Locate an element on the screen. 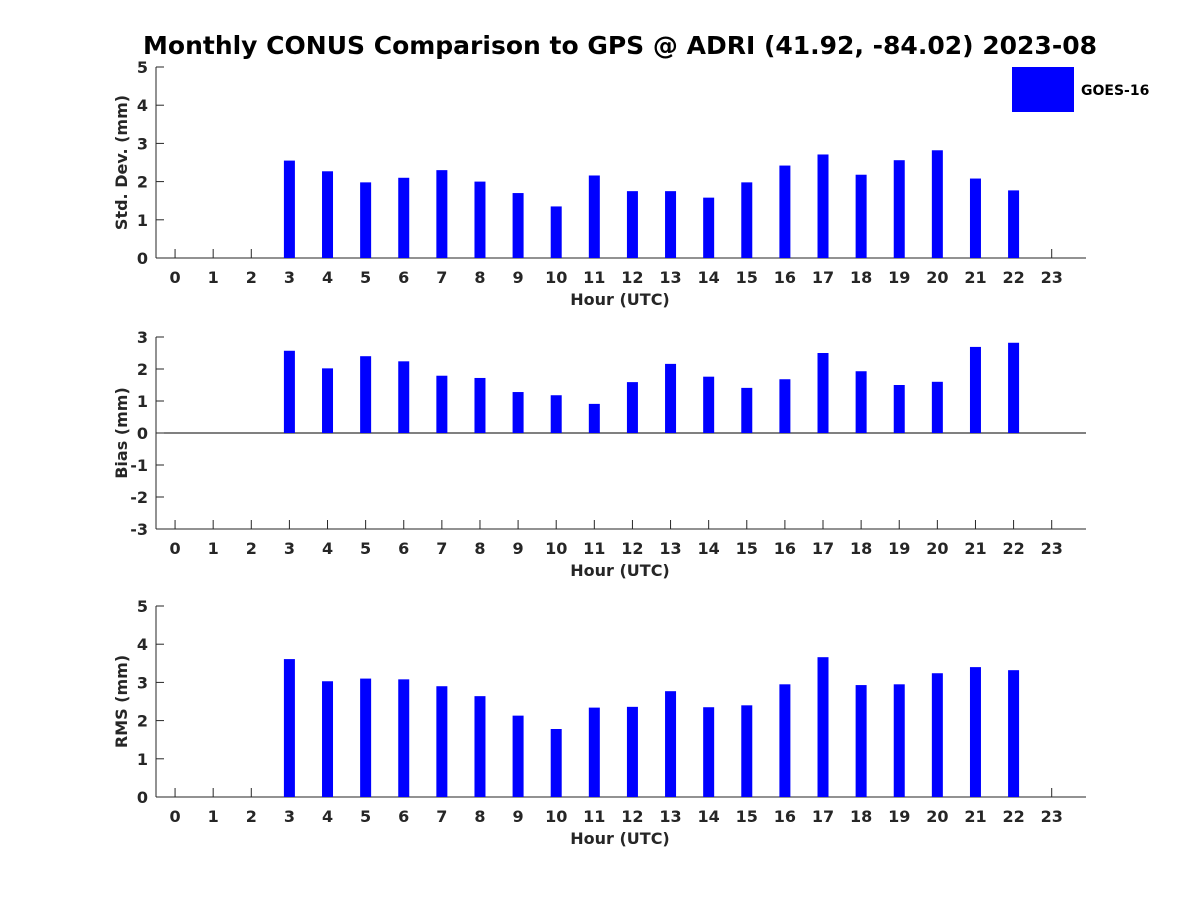 Image resolution: width=1200 pixels, height=900 pixels. std-dev-xtick-label: 0 is located at coordinates (174, 277).